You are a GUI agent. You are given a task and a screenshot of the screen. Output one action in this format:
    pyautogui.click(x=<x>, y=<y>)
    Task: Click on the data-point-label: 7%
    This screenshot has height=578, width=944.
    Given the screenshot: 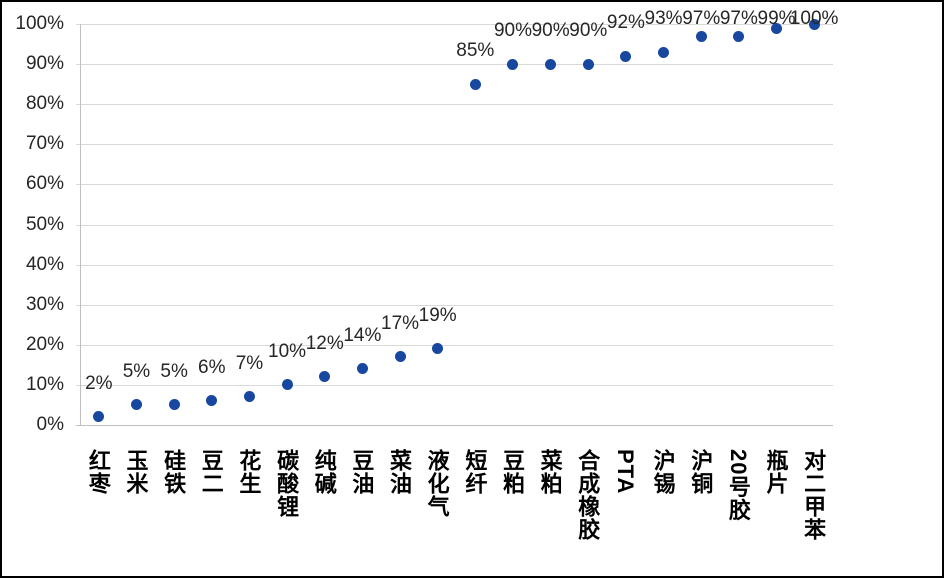 What is the action you would take?
    pyautogui.click(x=249, y=363)
    